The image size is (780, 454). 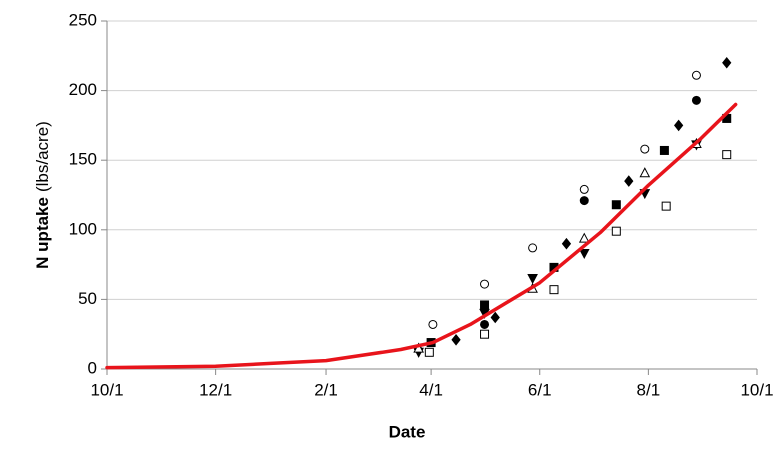 What do you see at coordinates (42, 156) in the screenshot?
I see `y-axis-label-unit: (lbs/acre)` at bounding box center [42, 156].